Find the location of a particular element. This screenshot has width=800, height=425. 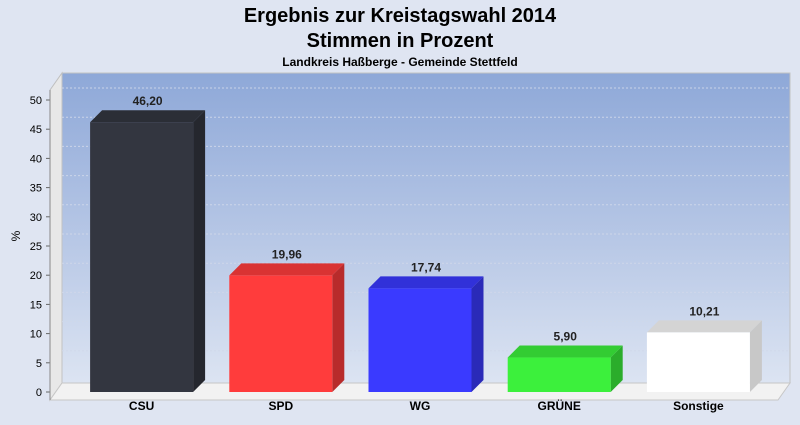

x-tick-label: GRÜNE is located at coordinates (559, 405).